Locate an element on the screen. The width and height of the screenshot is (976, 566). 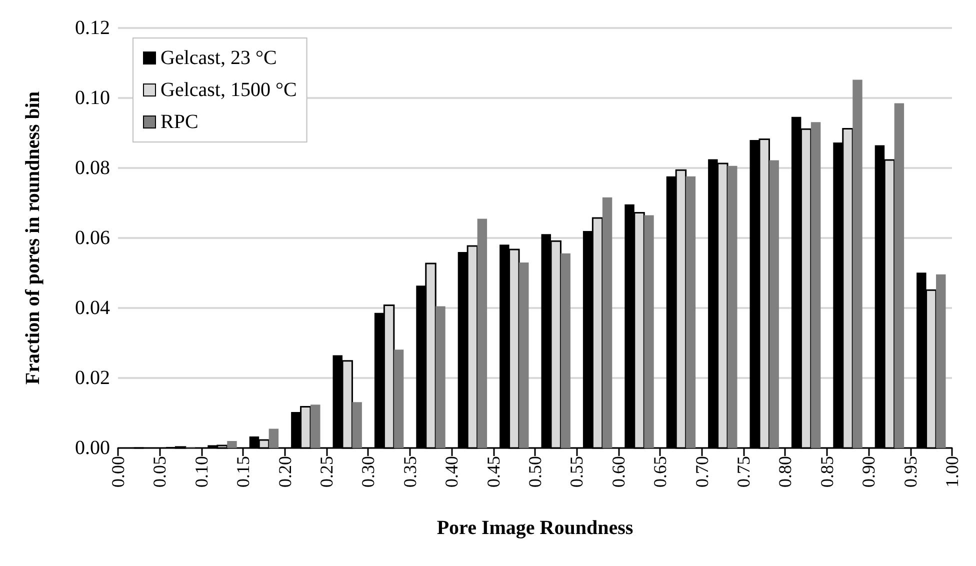
x-tick-label: 0.45 is located at coordinates (493, 472).